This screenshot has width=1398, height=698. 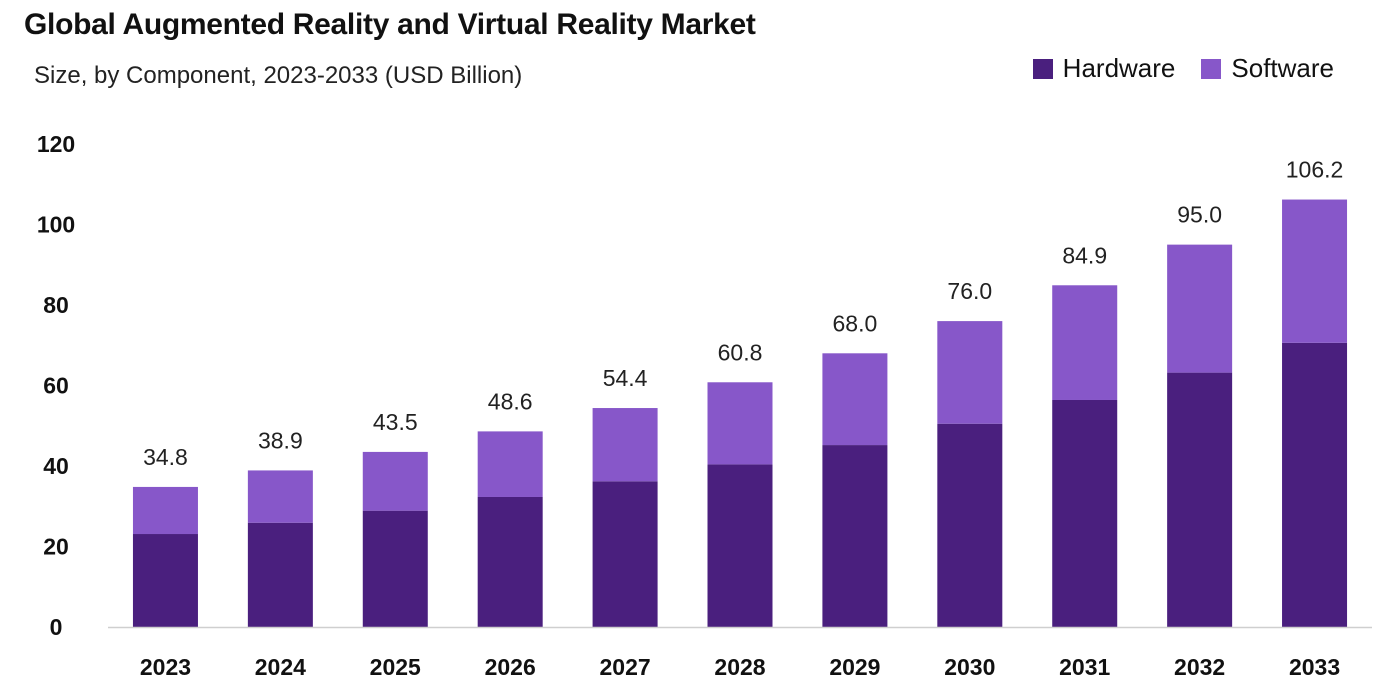 I want to click on y-tick-label: 120, so click(x=56, y=144).